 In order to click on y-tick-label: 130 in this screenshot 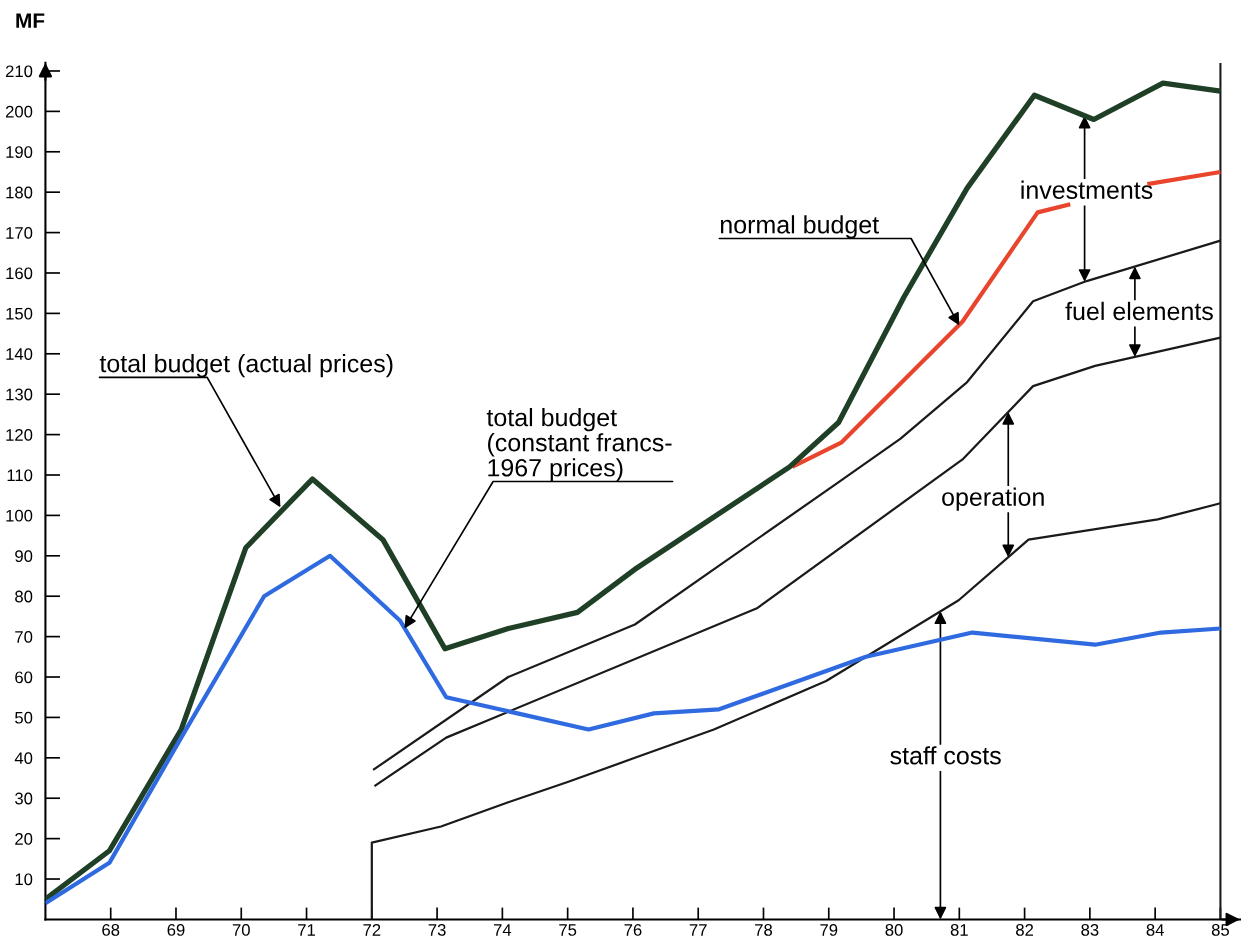, I will do `click(19, 394)`.